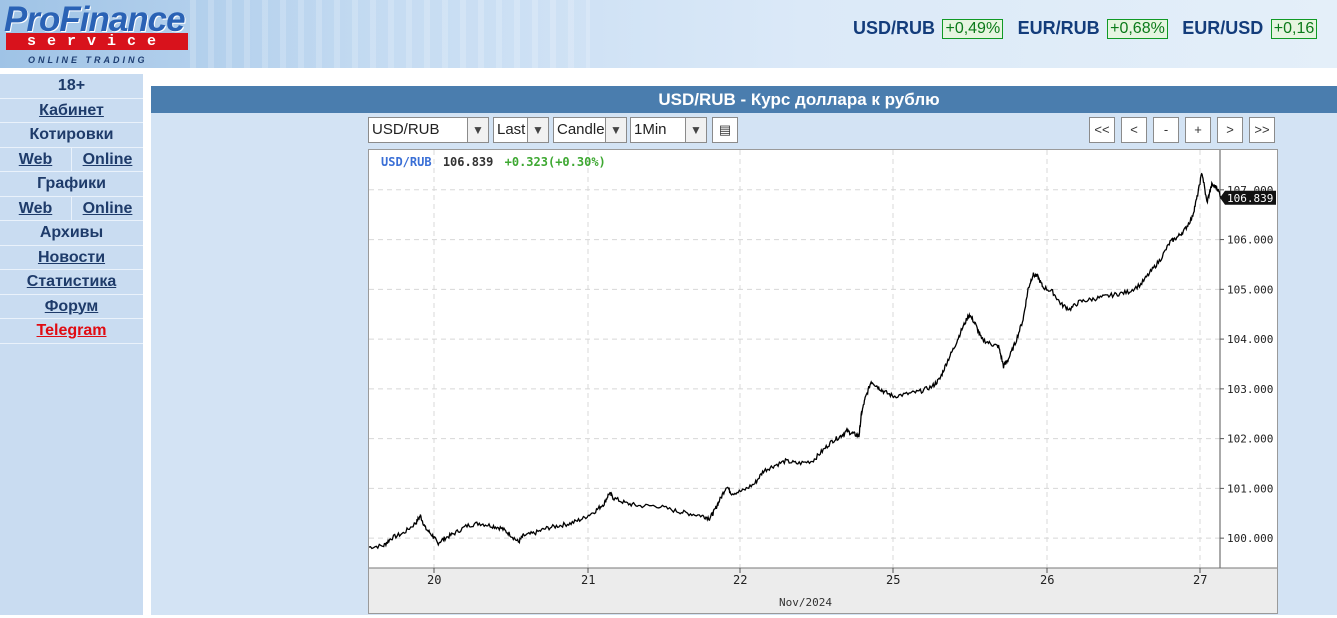  Describe the element at coordinates (1198, 130) in the screenshot. I see `zoom-in-button: +` at that location.